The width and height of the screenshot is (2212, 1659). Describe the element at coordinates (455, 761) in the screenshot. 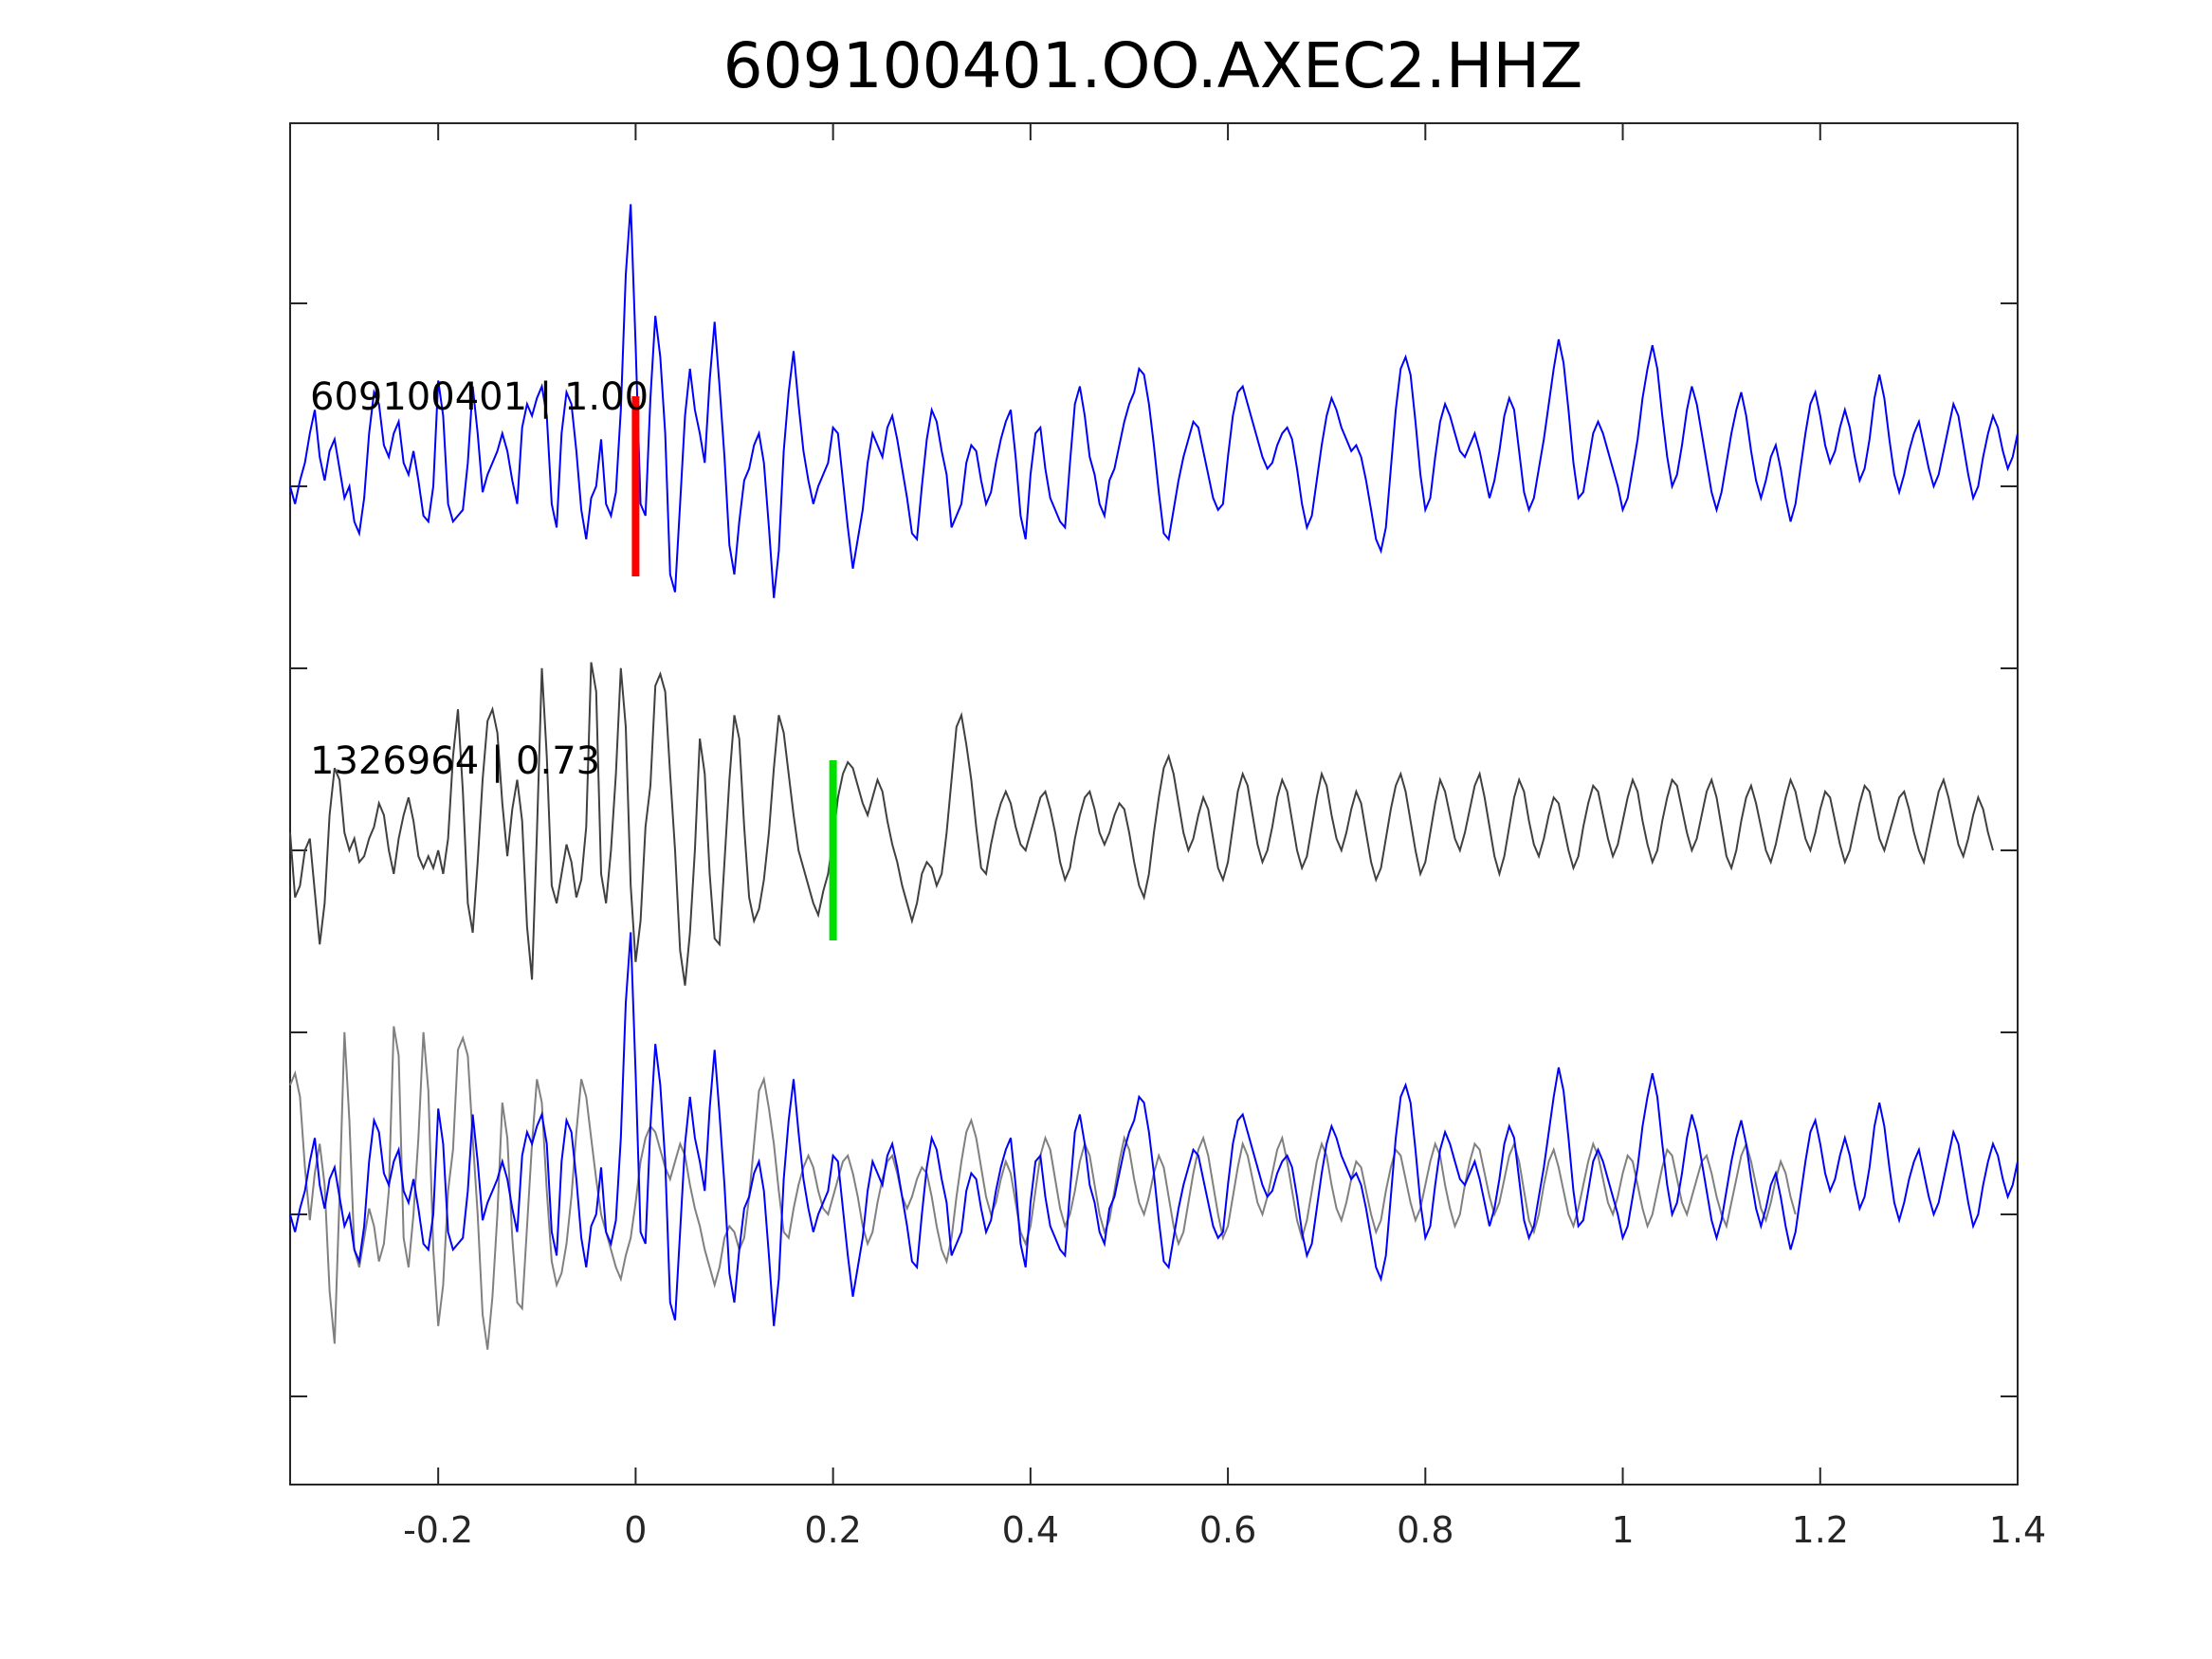

I see `trace-label-match: 1326964 | 0.73` at that location.